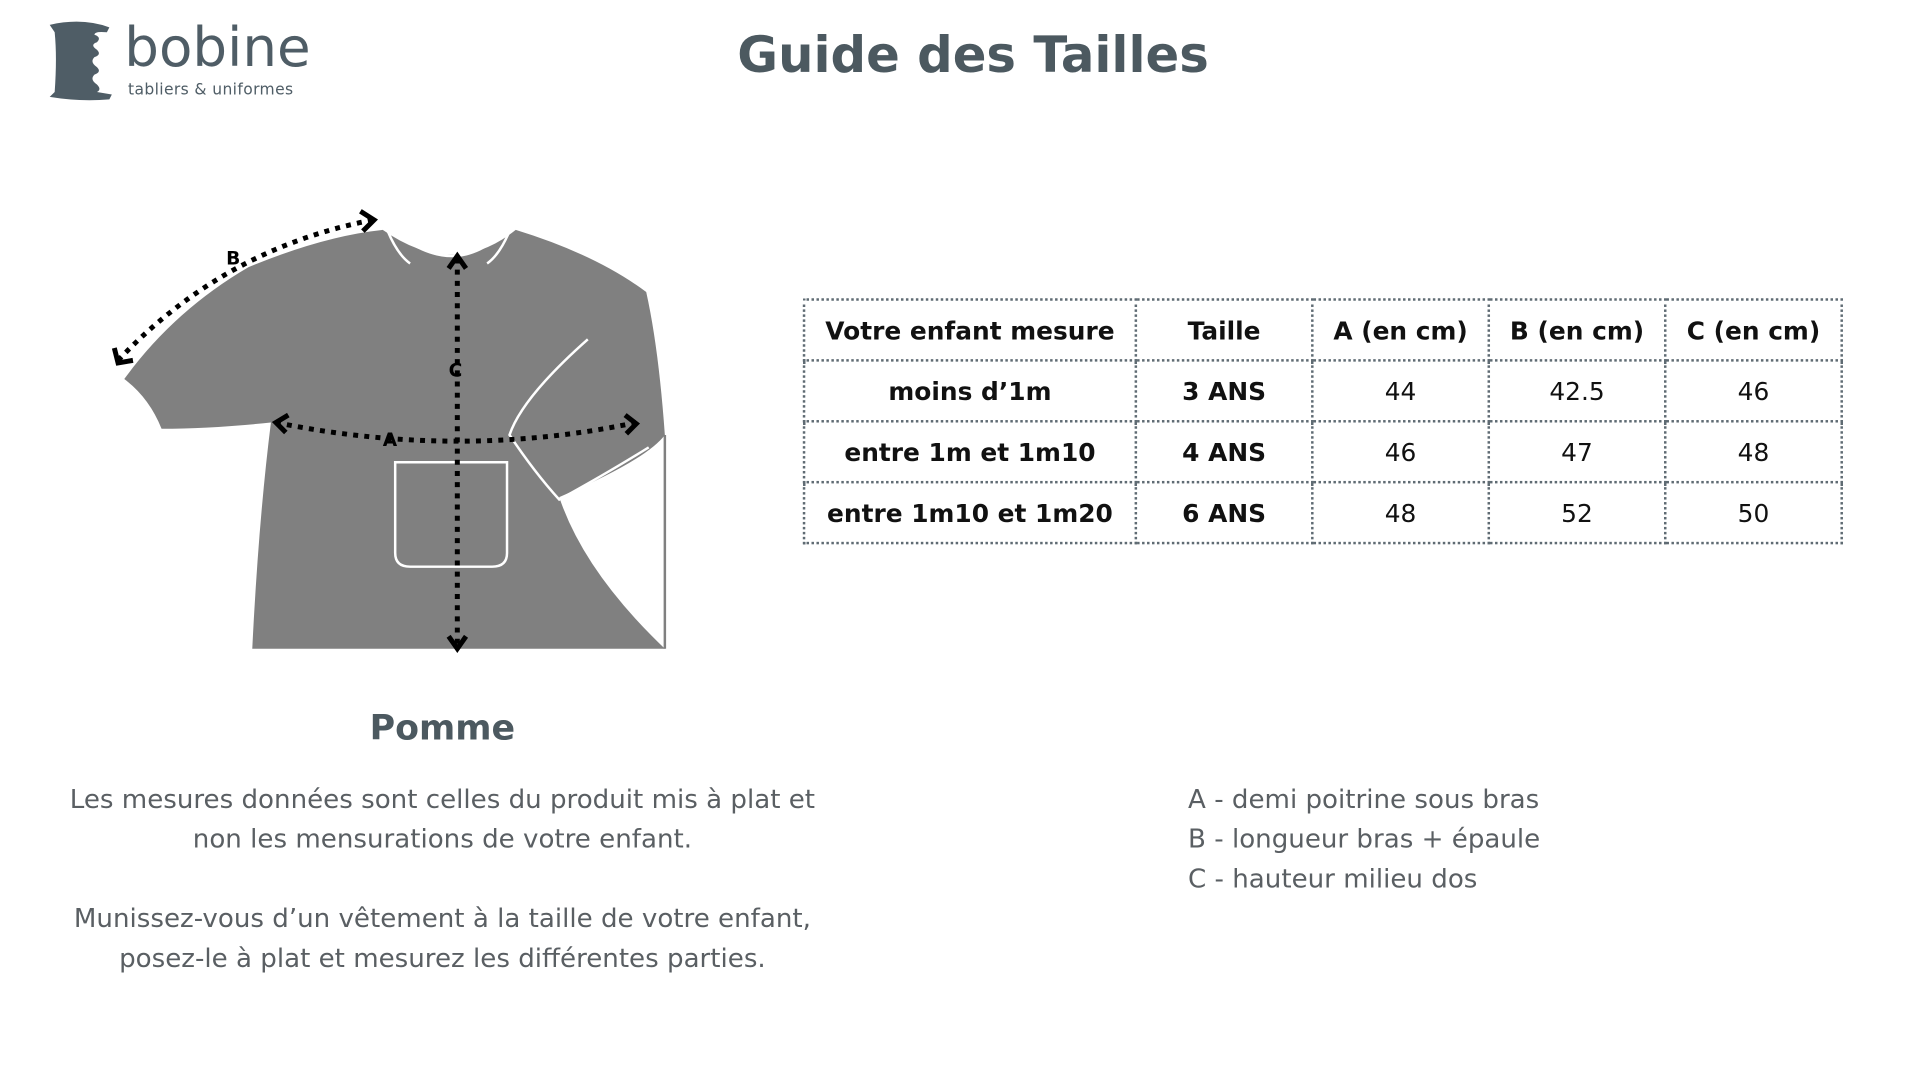 Image resolution: width=1920 pixels, height=1081 pixels. Describe the element at coordinates (456, 371) in the screenshot. I see `label-c: C` at that location.